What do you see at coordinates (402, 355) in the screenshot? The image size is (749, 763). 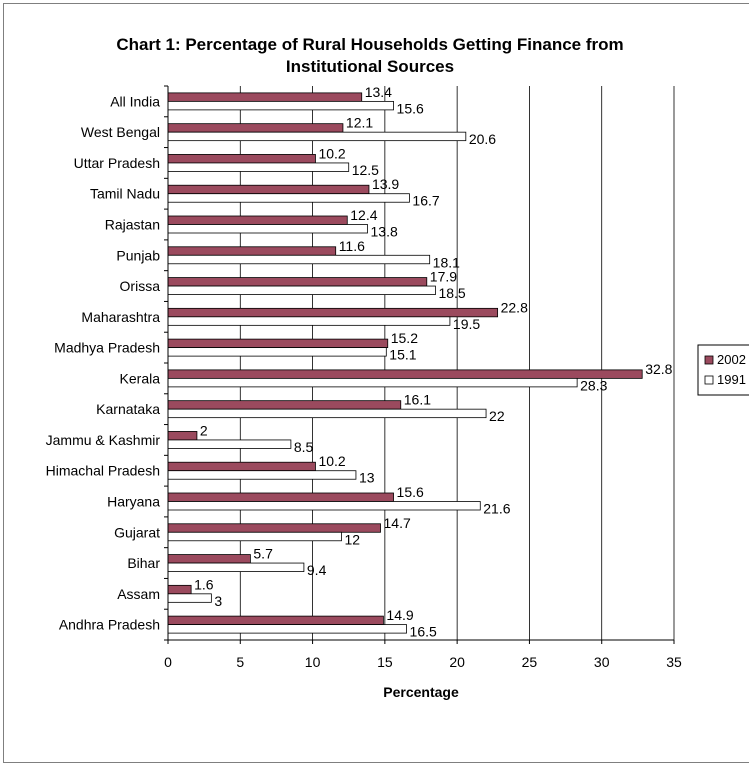 I see `data-label-1991: 15.1` at bounding box center [402, 355].